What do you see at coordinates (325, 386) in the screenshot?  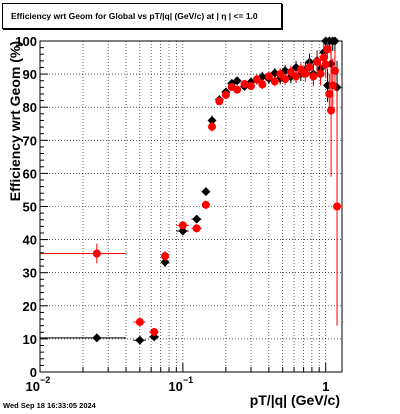 I see `x-tick-label: 1` at bounding box center [325, 386].